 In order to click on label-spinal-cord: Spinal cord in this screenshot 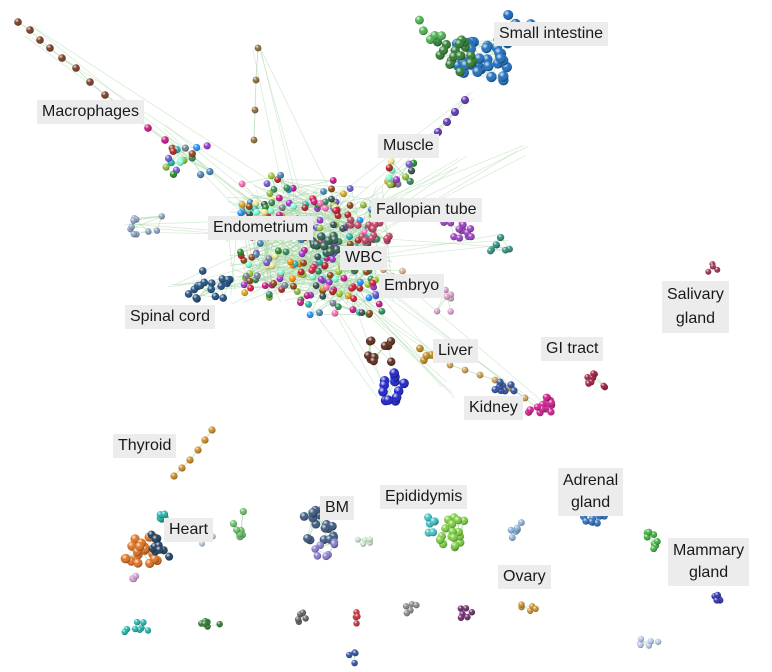, I will do `click(170, 317)`.